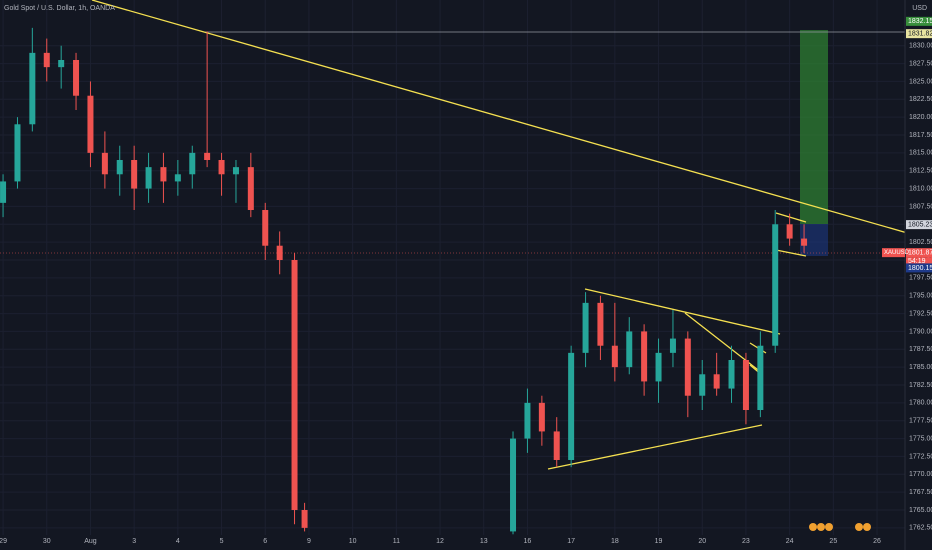 This screenshot has height=550, width=932. What do you see at coordinates (920, 349) in the screenshot?
I see `y-tick-label: 1787.500` at bounding box center [920, 349].